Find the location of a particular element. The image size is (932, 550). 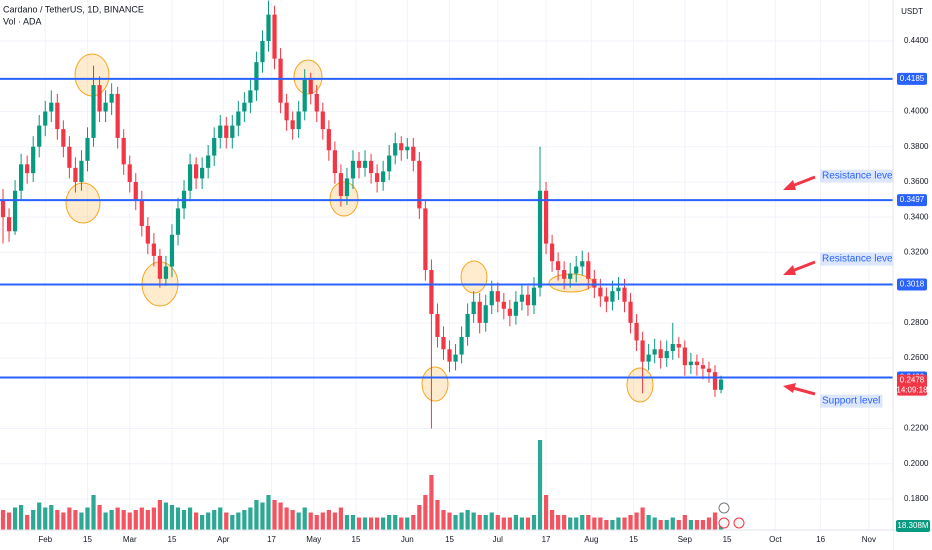

chart-title: Cardano / TetherUS, 1D, BINANCE is located at coordinates (73, 9).